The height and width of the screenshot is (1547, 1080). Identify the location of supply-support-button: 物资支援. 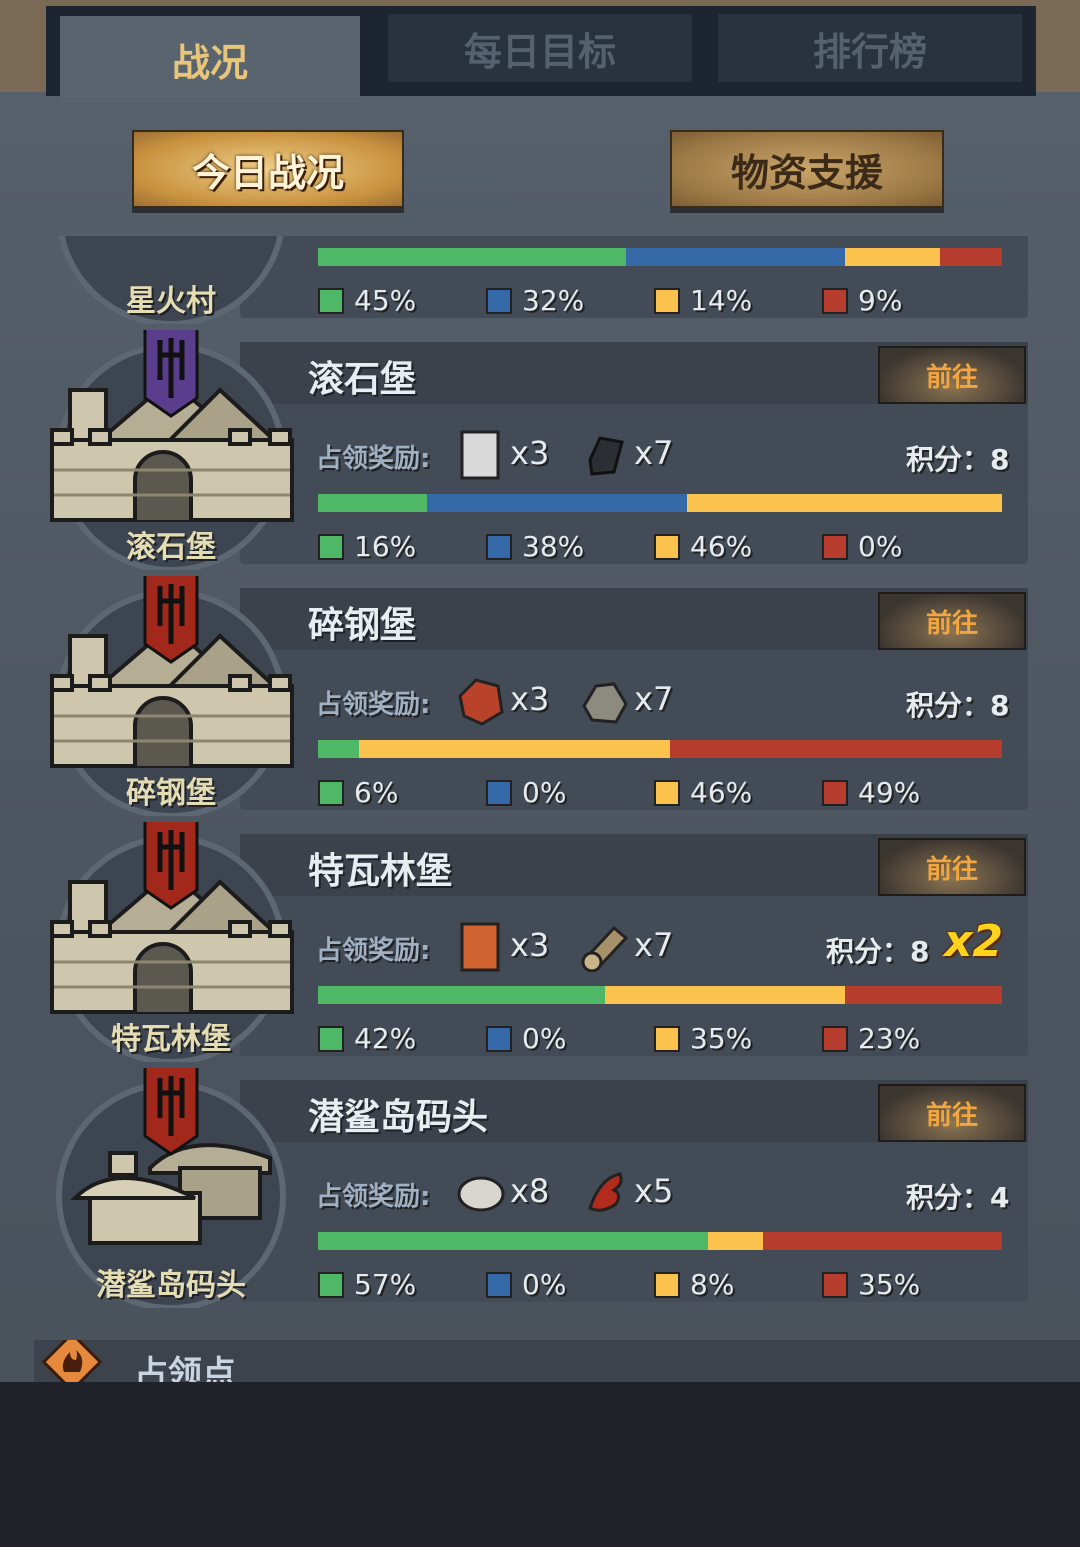
(807, 169).